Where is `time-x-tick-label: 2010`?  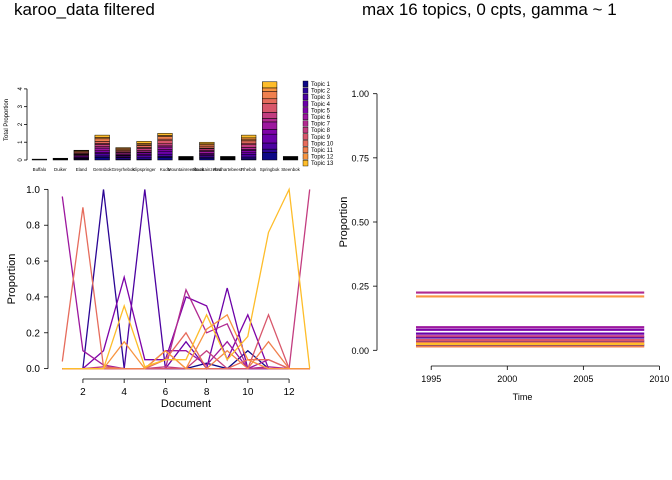 time-x-tick-label: 2010 is located at coordinates (659, 379).